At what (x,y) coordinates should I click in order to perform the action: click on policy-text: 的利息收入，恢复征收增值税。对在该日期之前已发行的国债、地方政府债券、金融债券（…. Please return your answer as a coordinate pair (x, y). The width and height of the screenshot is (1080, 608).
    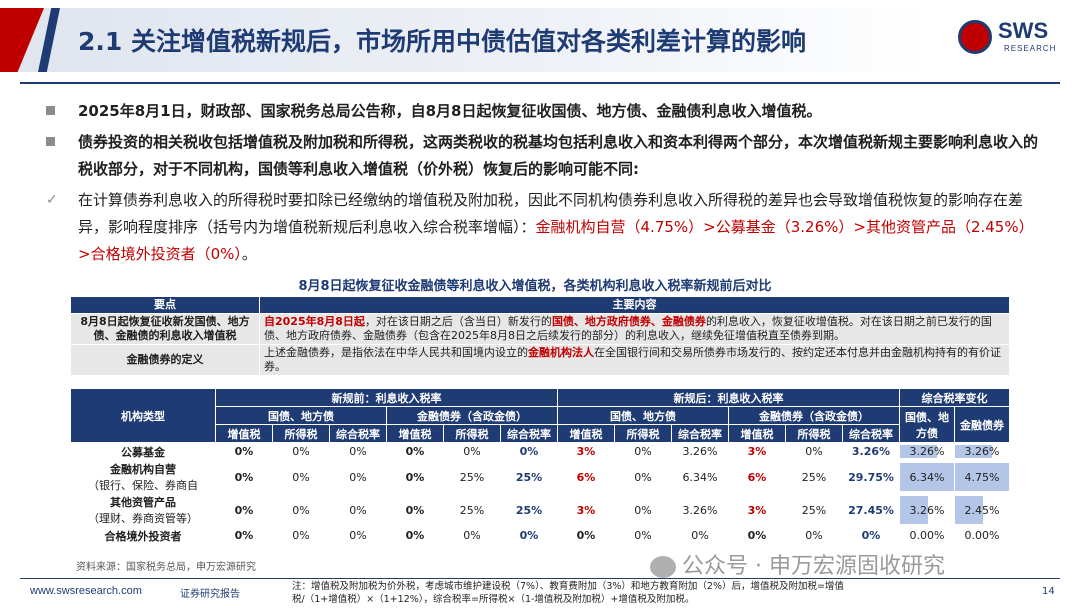
    Looking at the image, I should click on (628, 328).